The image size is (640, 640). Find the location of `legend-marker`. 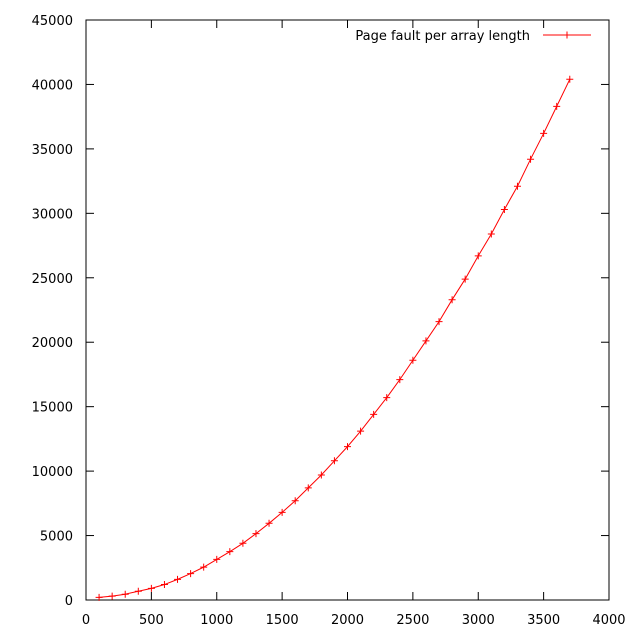

legend-marker is located at coordinates (567, 35).